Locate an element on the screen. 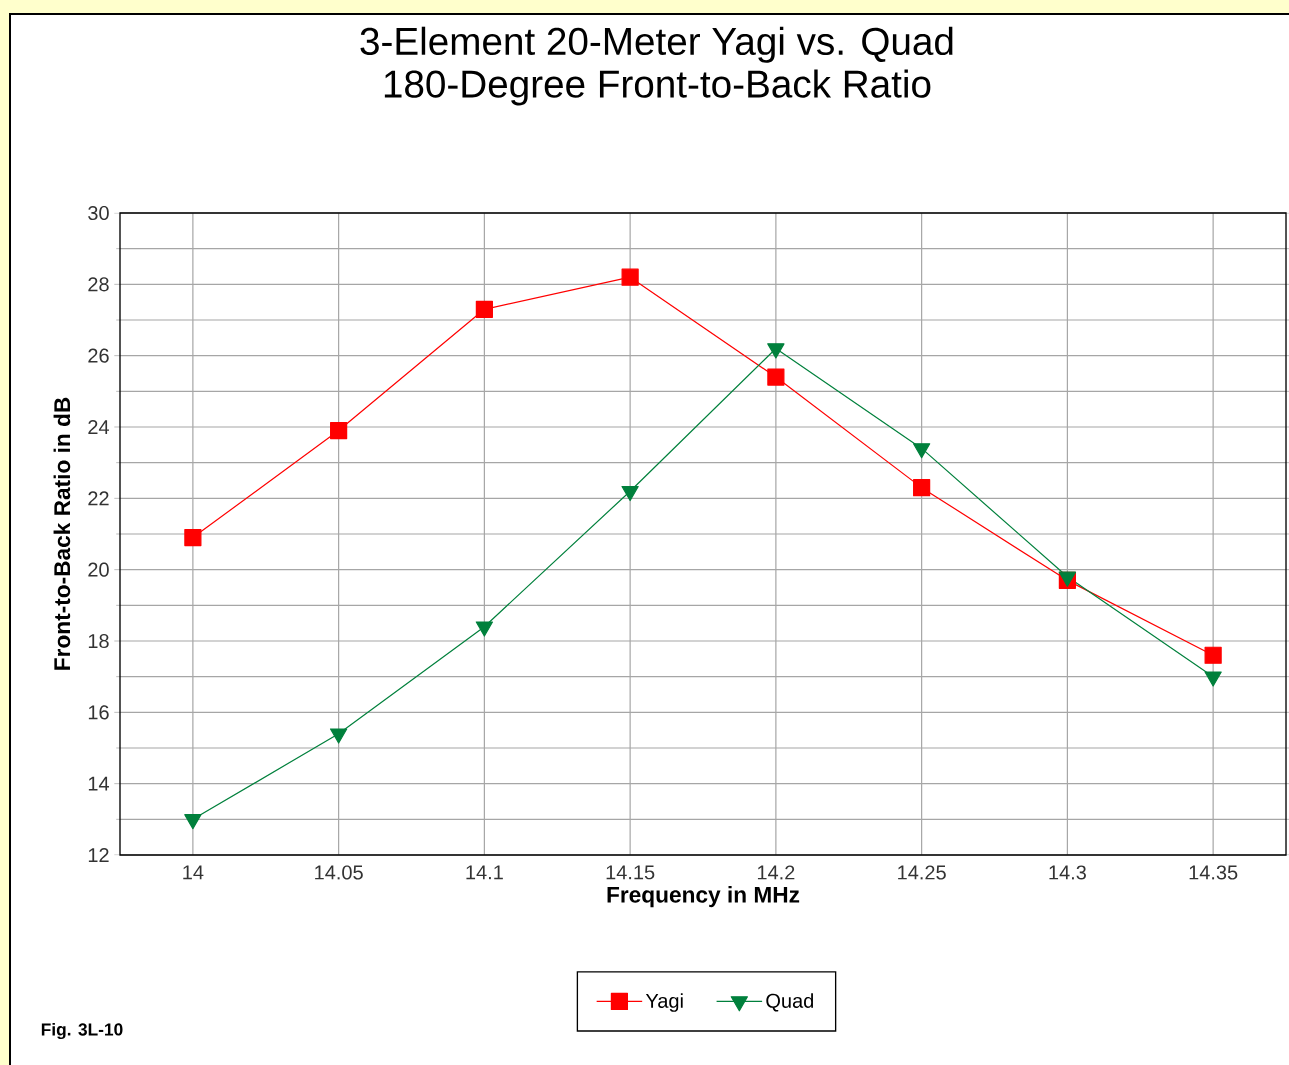 The image size is (1289, 1065). x-tick-label: 14.05 is located at coordinates (339, 872).